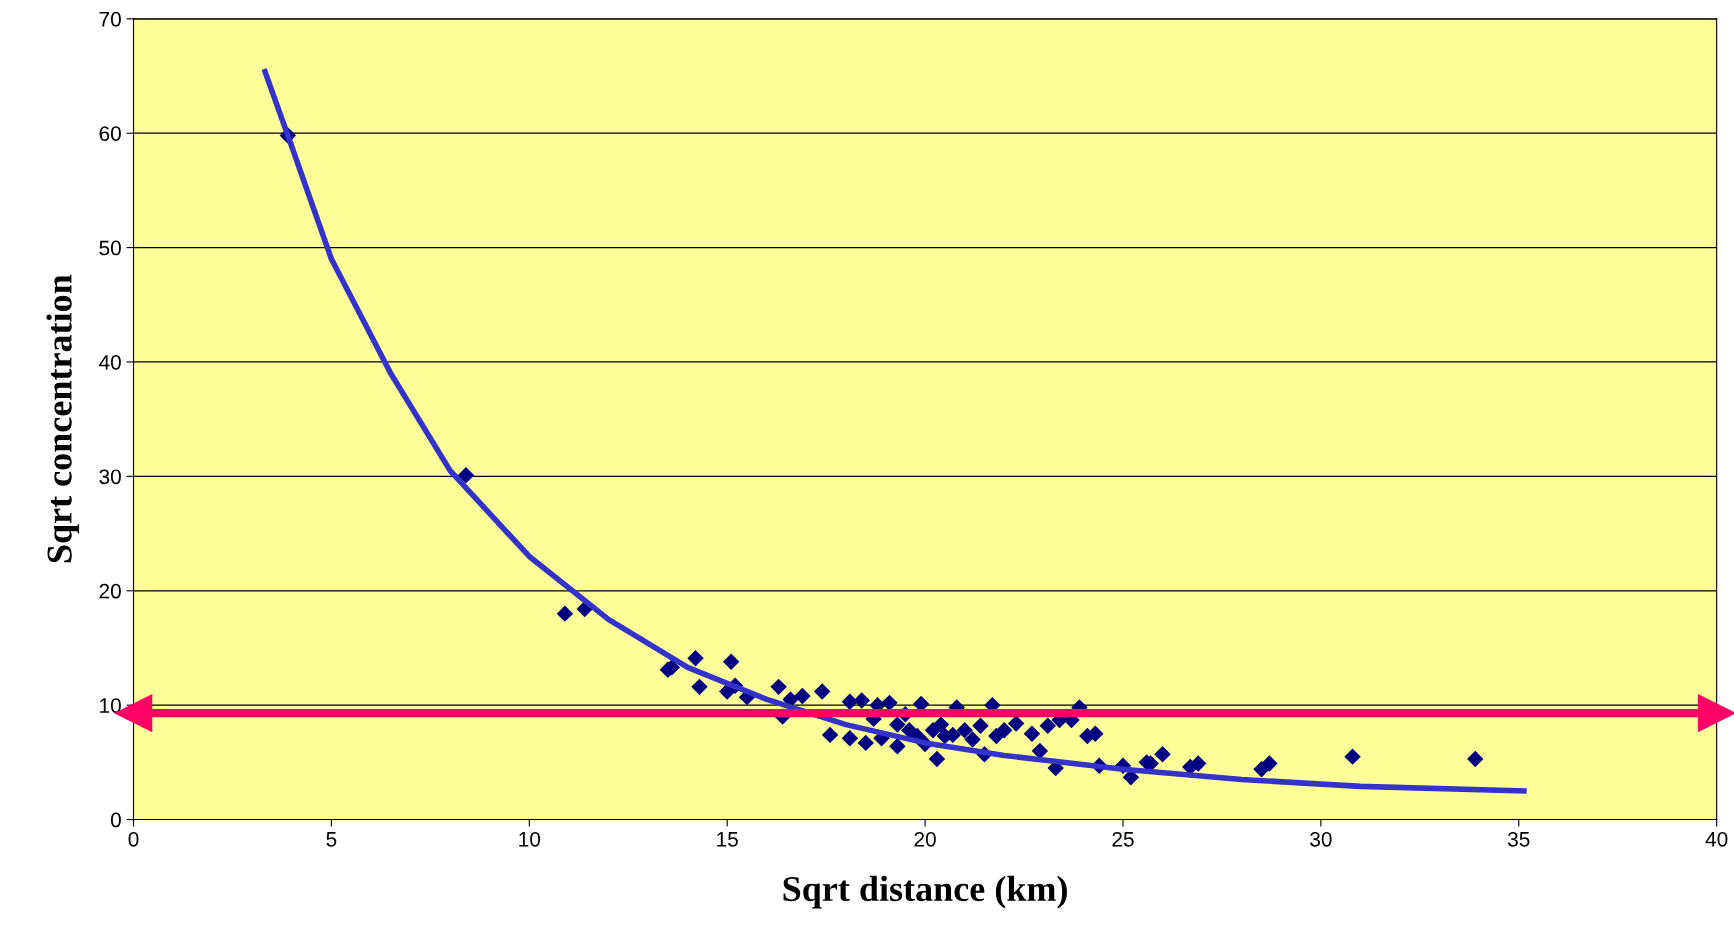 Image resolution: width=1734 pixels, height=942 pixels. I want to click on y-tick-label: 50, so click(110, 248).